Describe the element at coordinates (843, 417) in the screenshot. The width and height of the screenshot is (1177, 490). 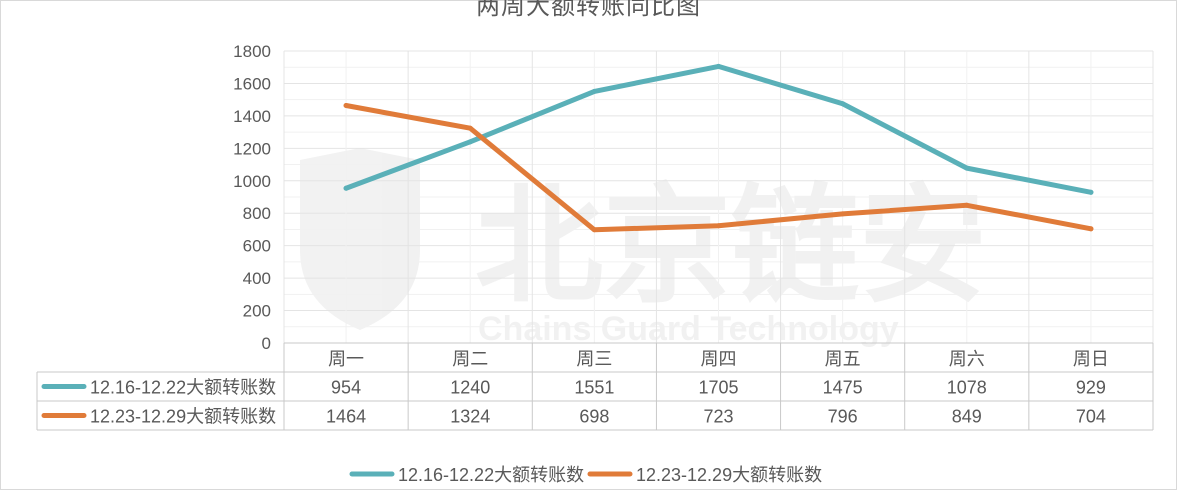
I see `table-value: 796` at that location.